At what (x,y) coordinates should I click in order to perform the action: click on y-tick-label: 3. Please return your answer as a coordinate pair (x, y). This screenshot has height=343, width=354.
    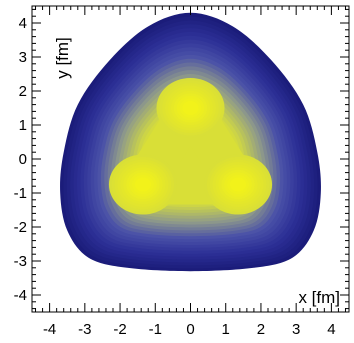
    Looking at the image, I should click on (23, 57).